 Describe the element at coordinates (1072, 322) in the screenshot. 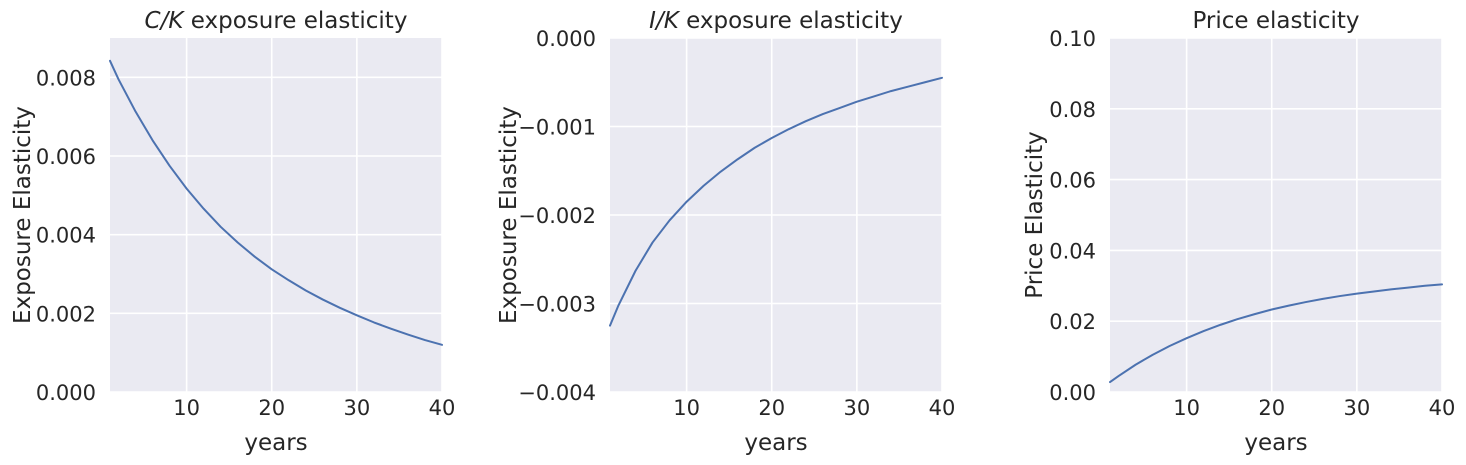

I see `y-tick-label: 0.02` at that location.